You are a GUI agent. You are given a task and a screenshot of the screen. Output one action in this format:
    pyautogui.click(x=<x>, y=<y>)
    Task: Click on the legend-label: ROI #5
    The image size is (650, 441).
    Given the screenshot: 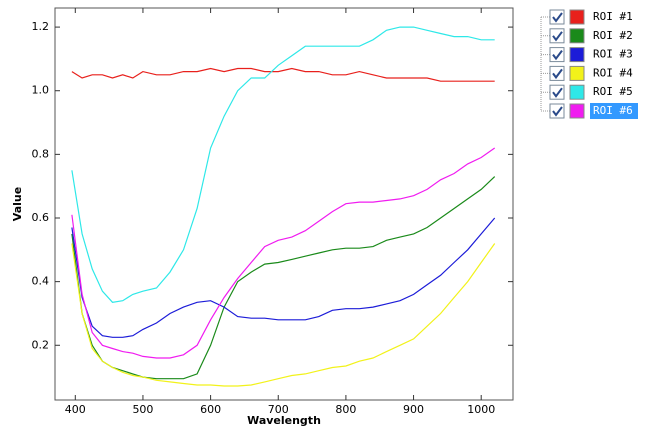 What is the action you would take?
    pyautogui.click(x=613, y=91)
    